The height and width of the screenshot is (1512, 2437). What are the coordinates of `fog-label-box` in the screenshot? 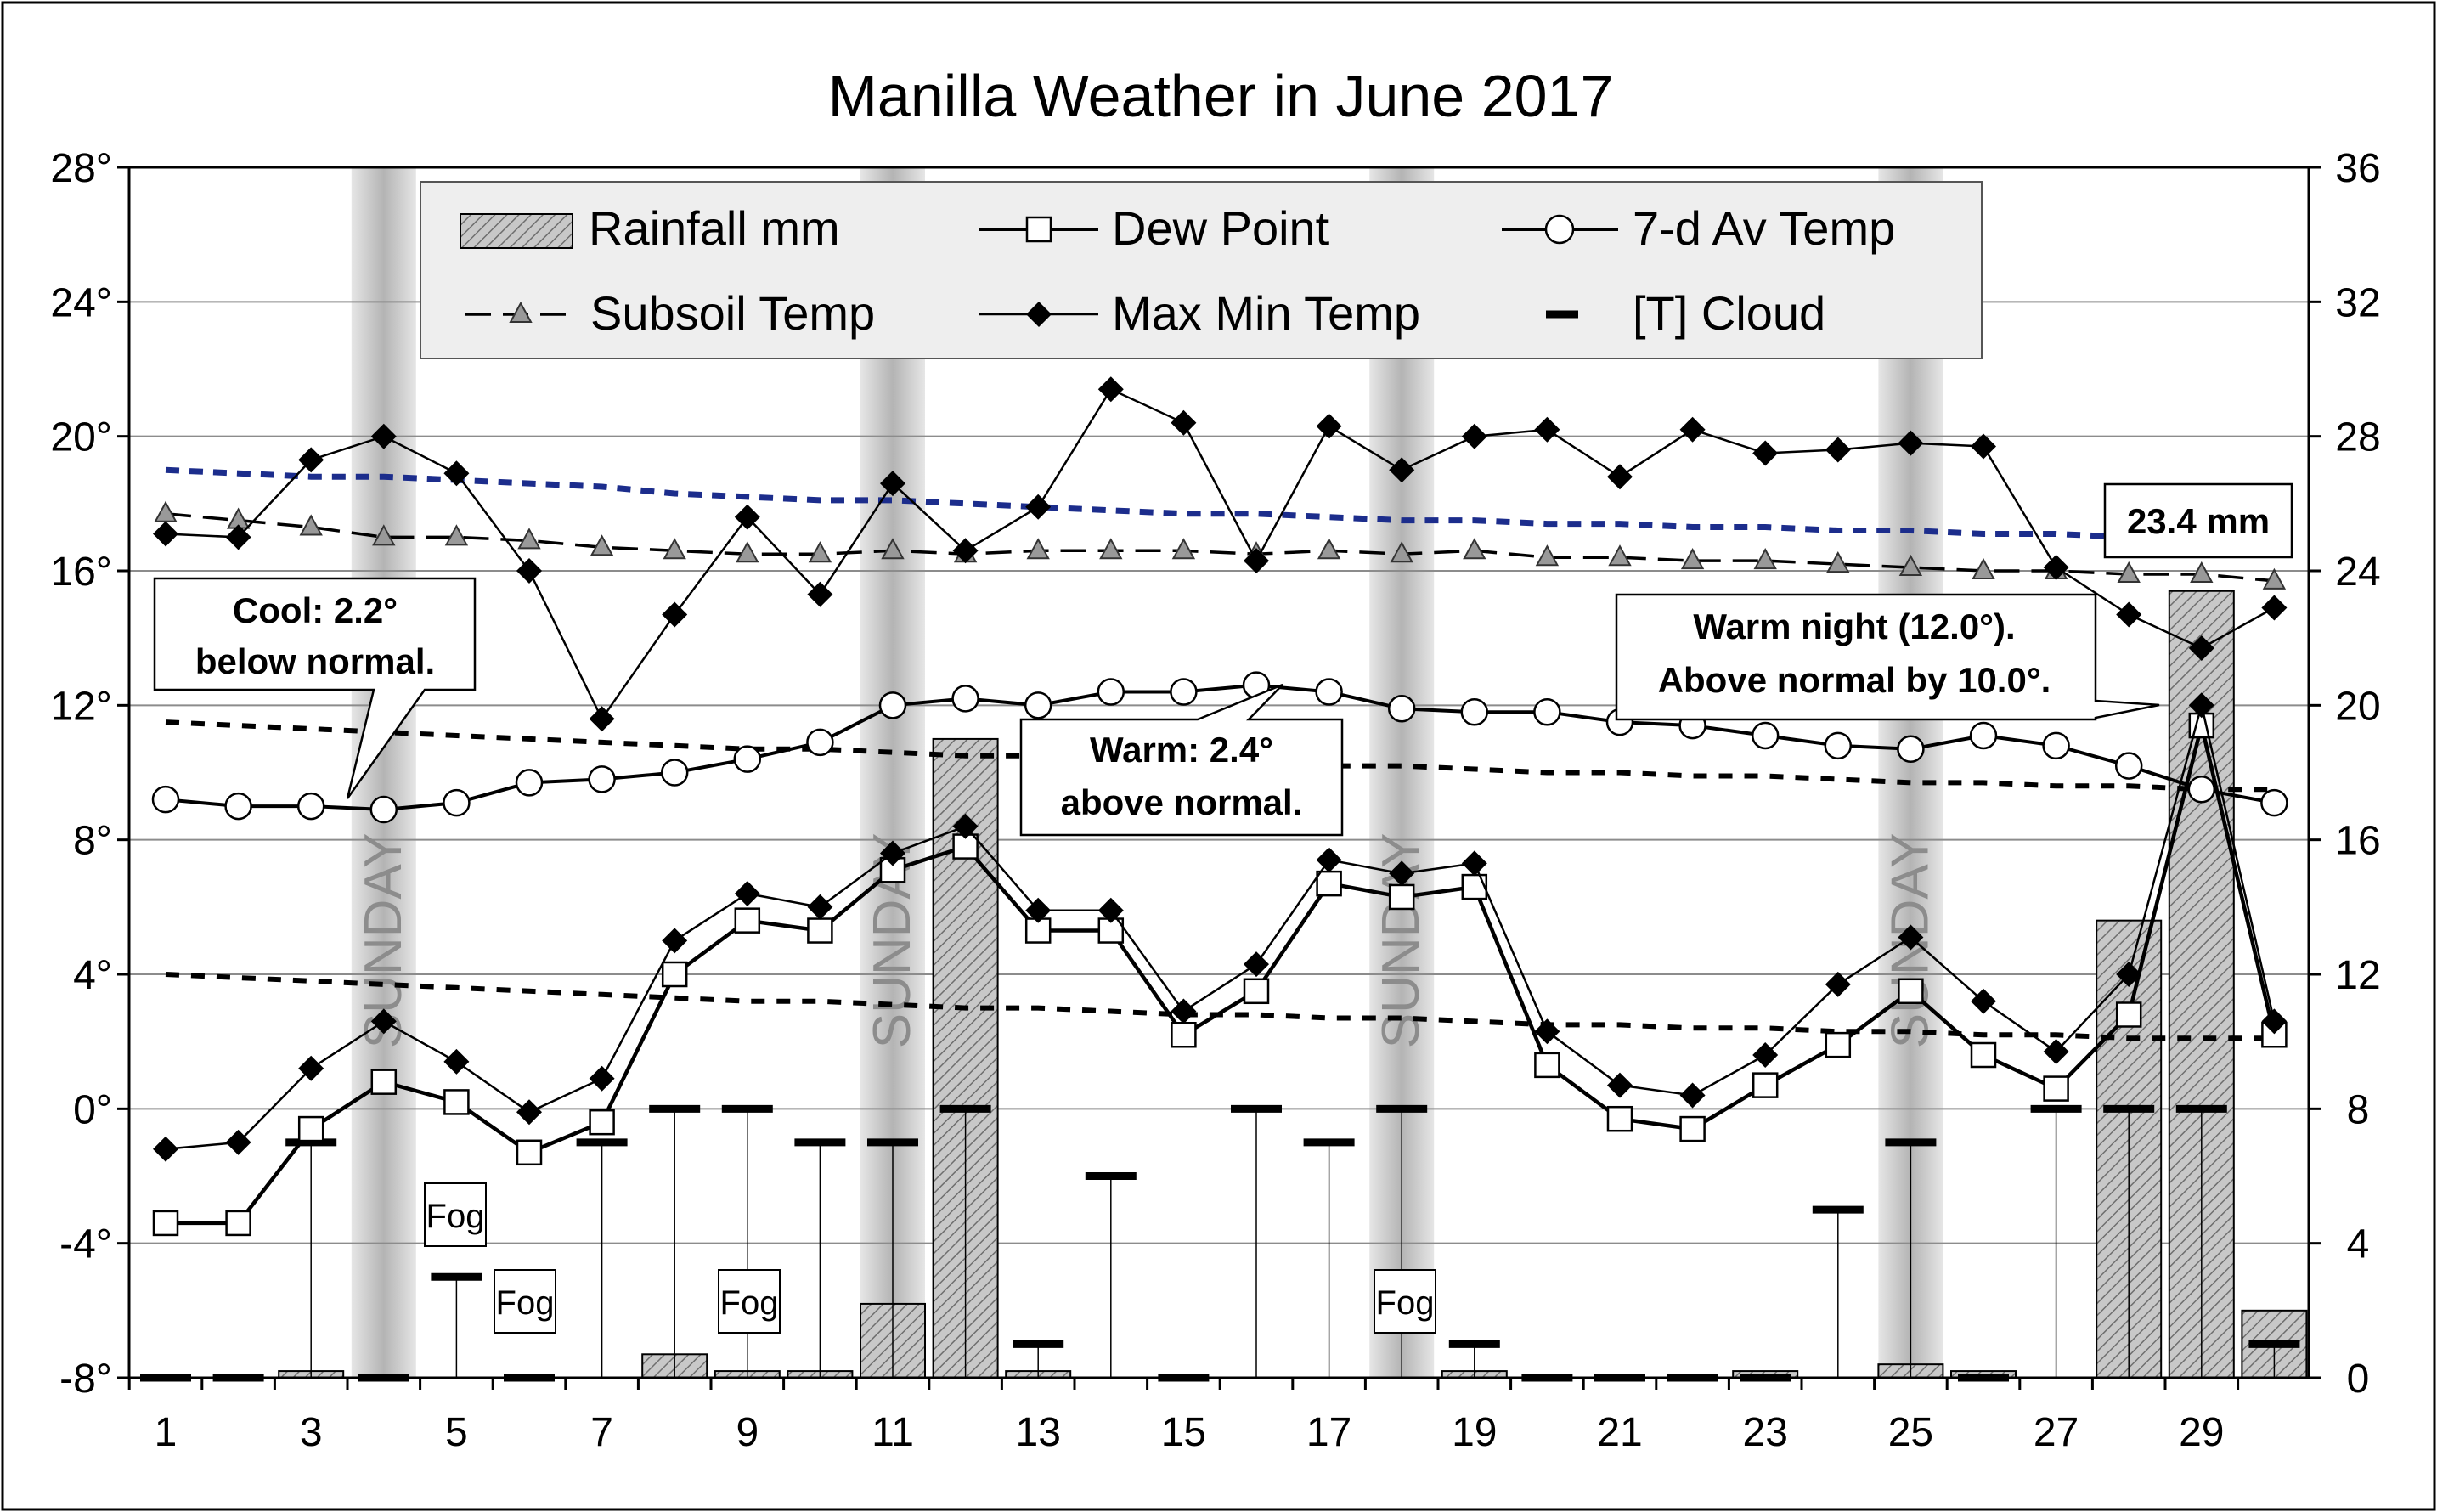 It's located at (455, 1214).